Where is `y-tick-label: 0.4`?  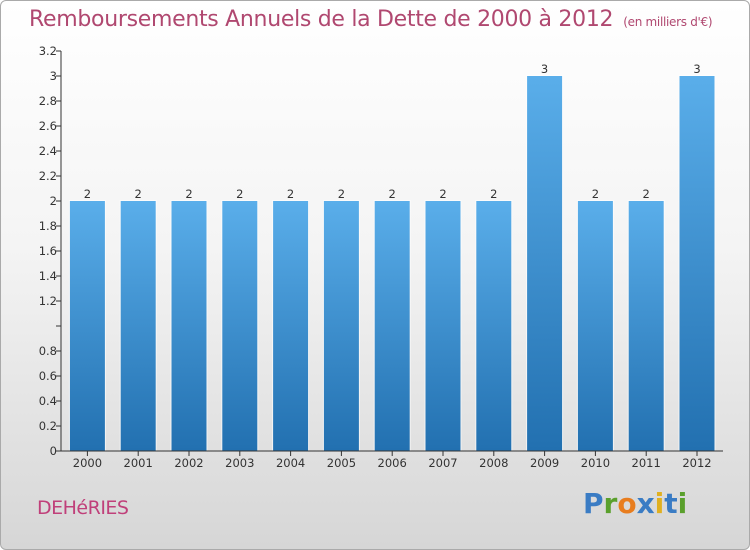
y-tick-label: 0.4 is located at coordinates (48, 401).